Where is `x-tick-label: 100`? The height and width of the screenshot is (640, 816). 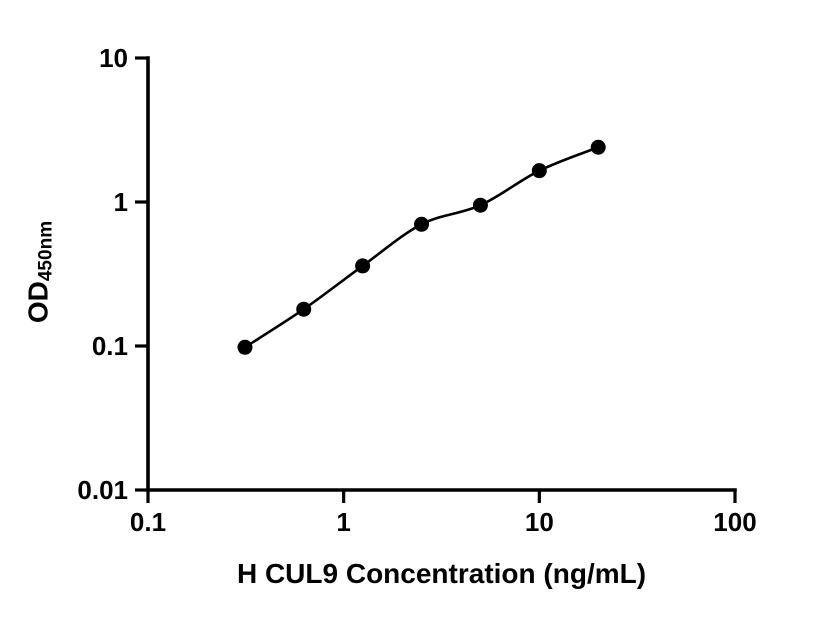 x-tick-label: 100 is located at coordinates (734, 522).